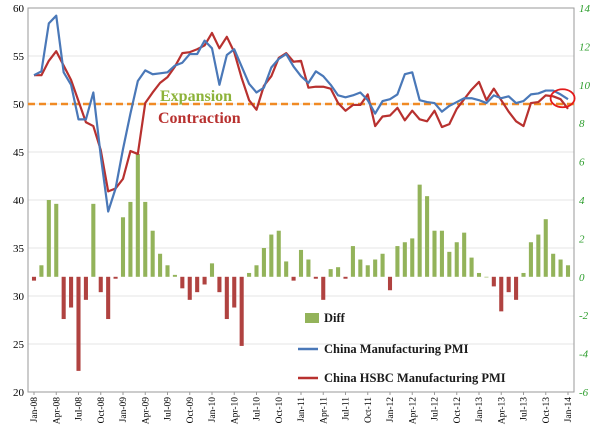  Describe the element at coordinates (369, 410) in the screenshot. I see `x-tick-label: Oct-11` at that location.